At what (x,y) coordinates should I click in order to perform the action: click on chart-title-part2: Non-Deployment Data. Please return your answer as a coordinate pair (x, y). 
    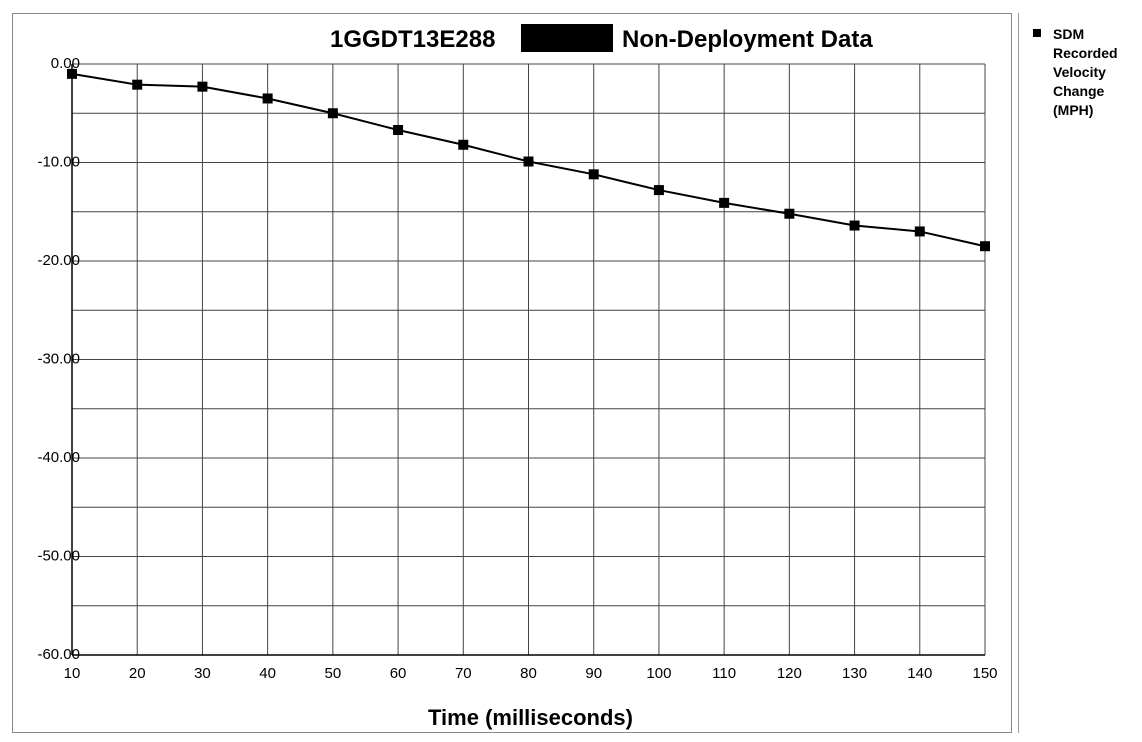
    Looking at the image, I should click on (747, 39).